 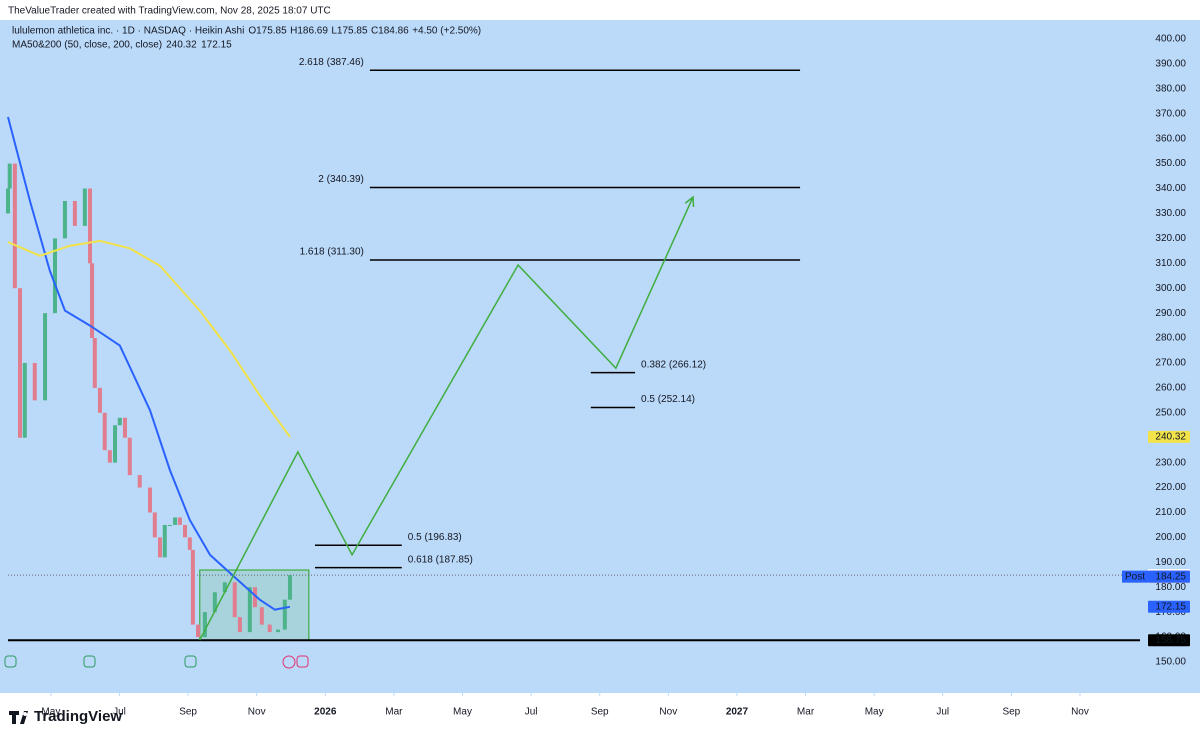 What do you see at coordinates (267, 31) in the screenshot?
I see `ohlc-value: O175.85` at bounding box center [267, 31].